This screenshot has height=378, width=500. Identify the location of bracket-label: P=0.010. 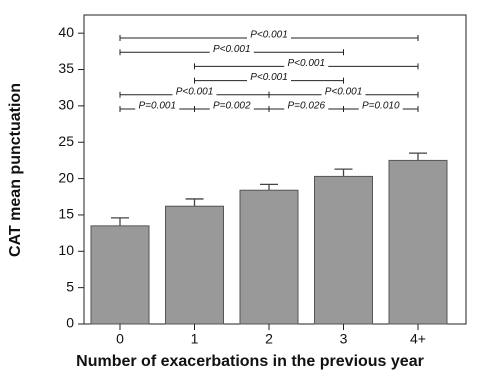
(381, 106).